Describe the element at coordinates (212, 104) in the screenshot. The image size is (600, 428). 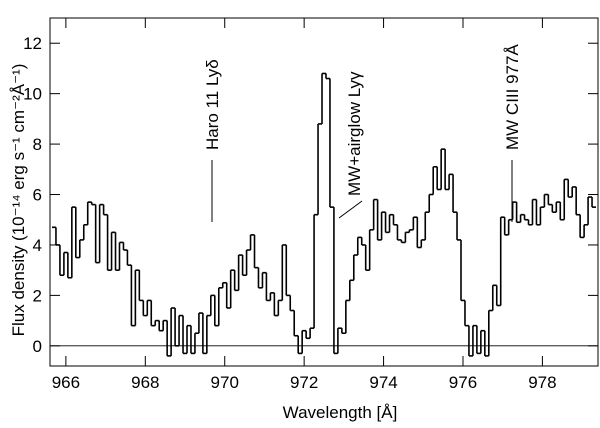
I see `annotation: Haro 11 Lyδ` at that location.